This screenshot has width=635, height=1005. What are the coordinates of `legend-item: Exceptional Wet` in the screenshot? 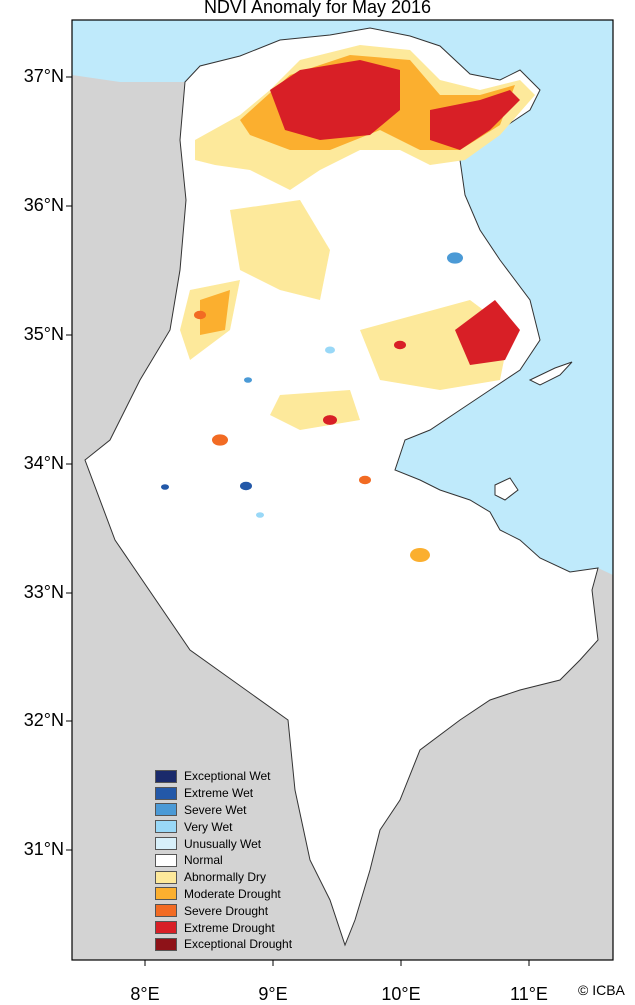 It's located at (223, 776).